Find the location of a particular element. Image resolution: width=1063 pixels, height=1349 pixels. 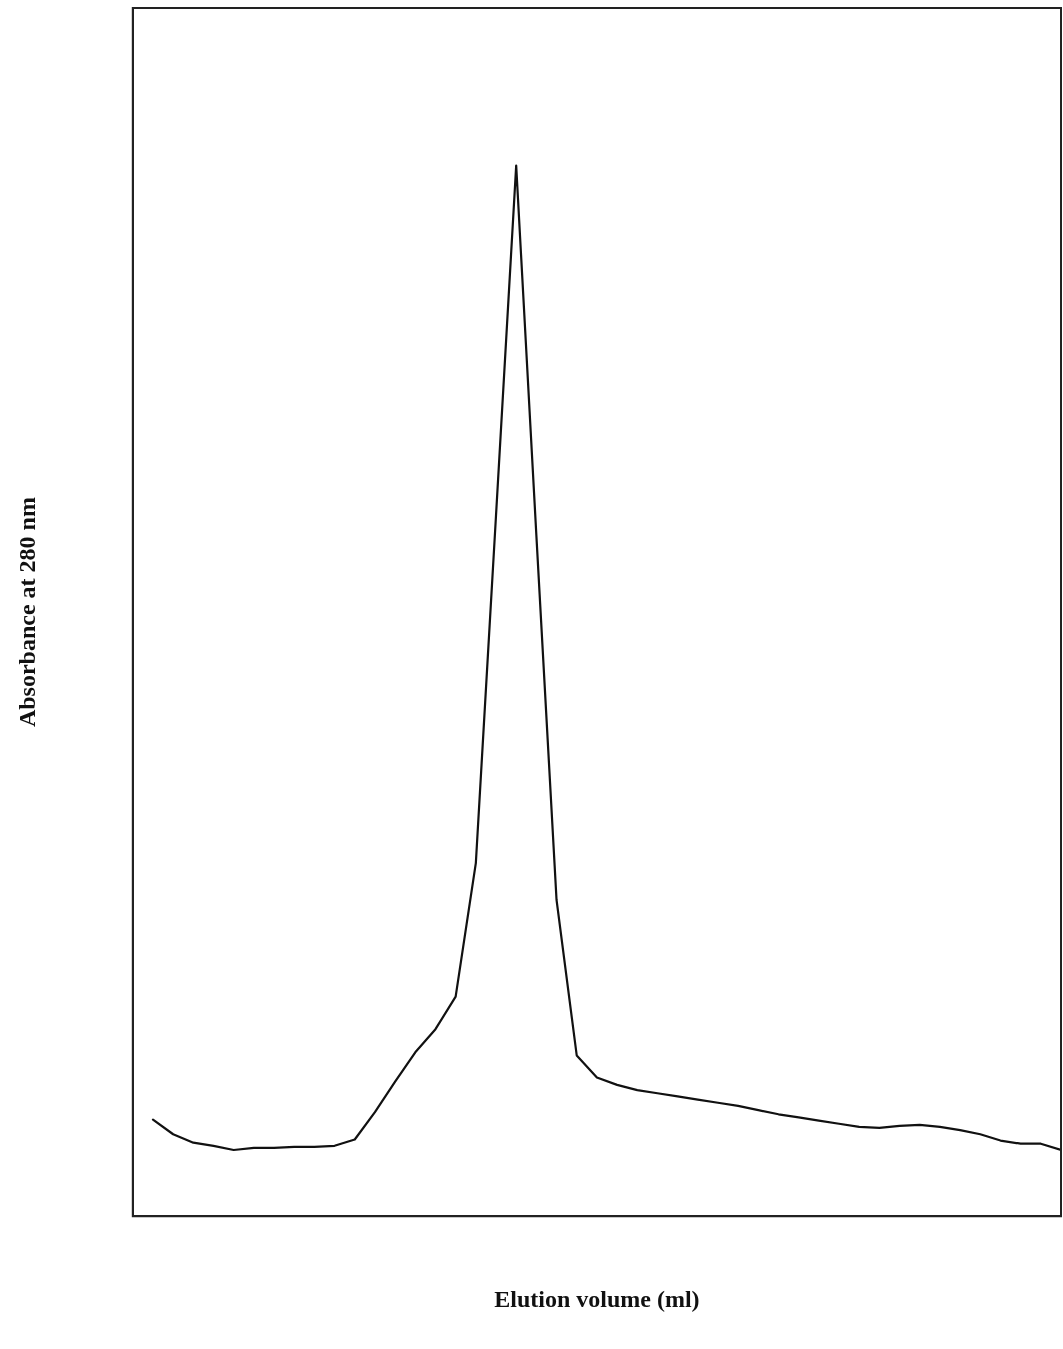

y-axis-title: Absorbance at 280 nm is located at coordinates (26, 612).